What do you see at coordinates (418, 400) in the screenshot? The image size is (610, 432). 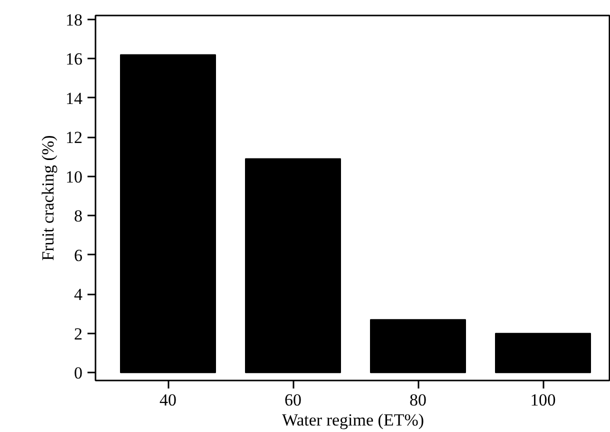 I see `x-tick-label: 80` at bounding box center [418, 400].